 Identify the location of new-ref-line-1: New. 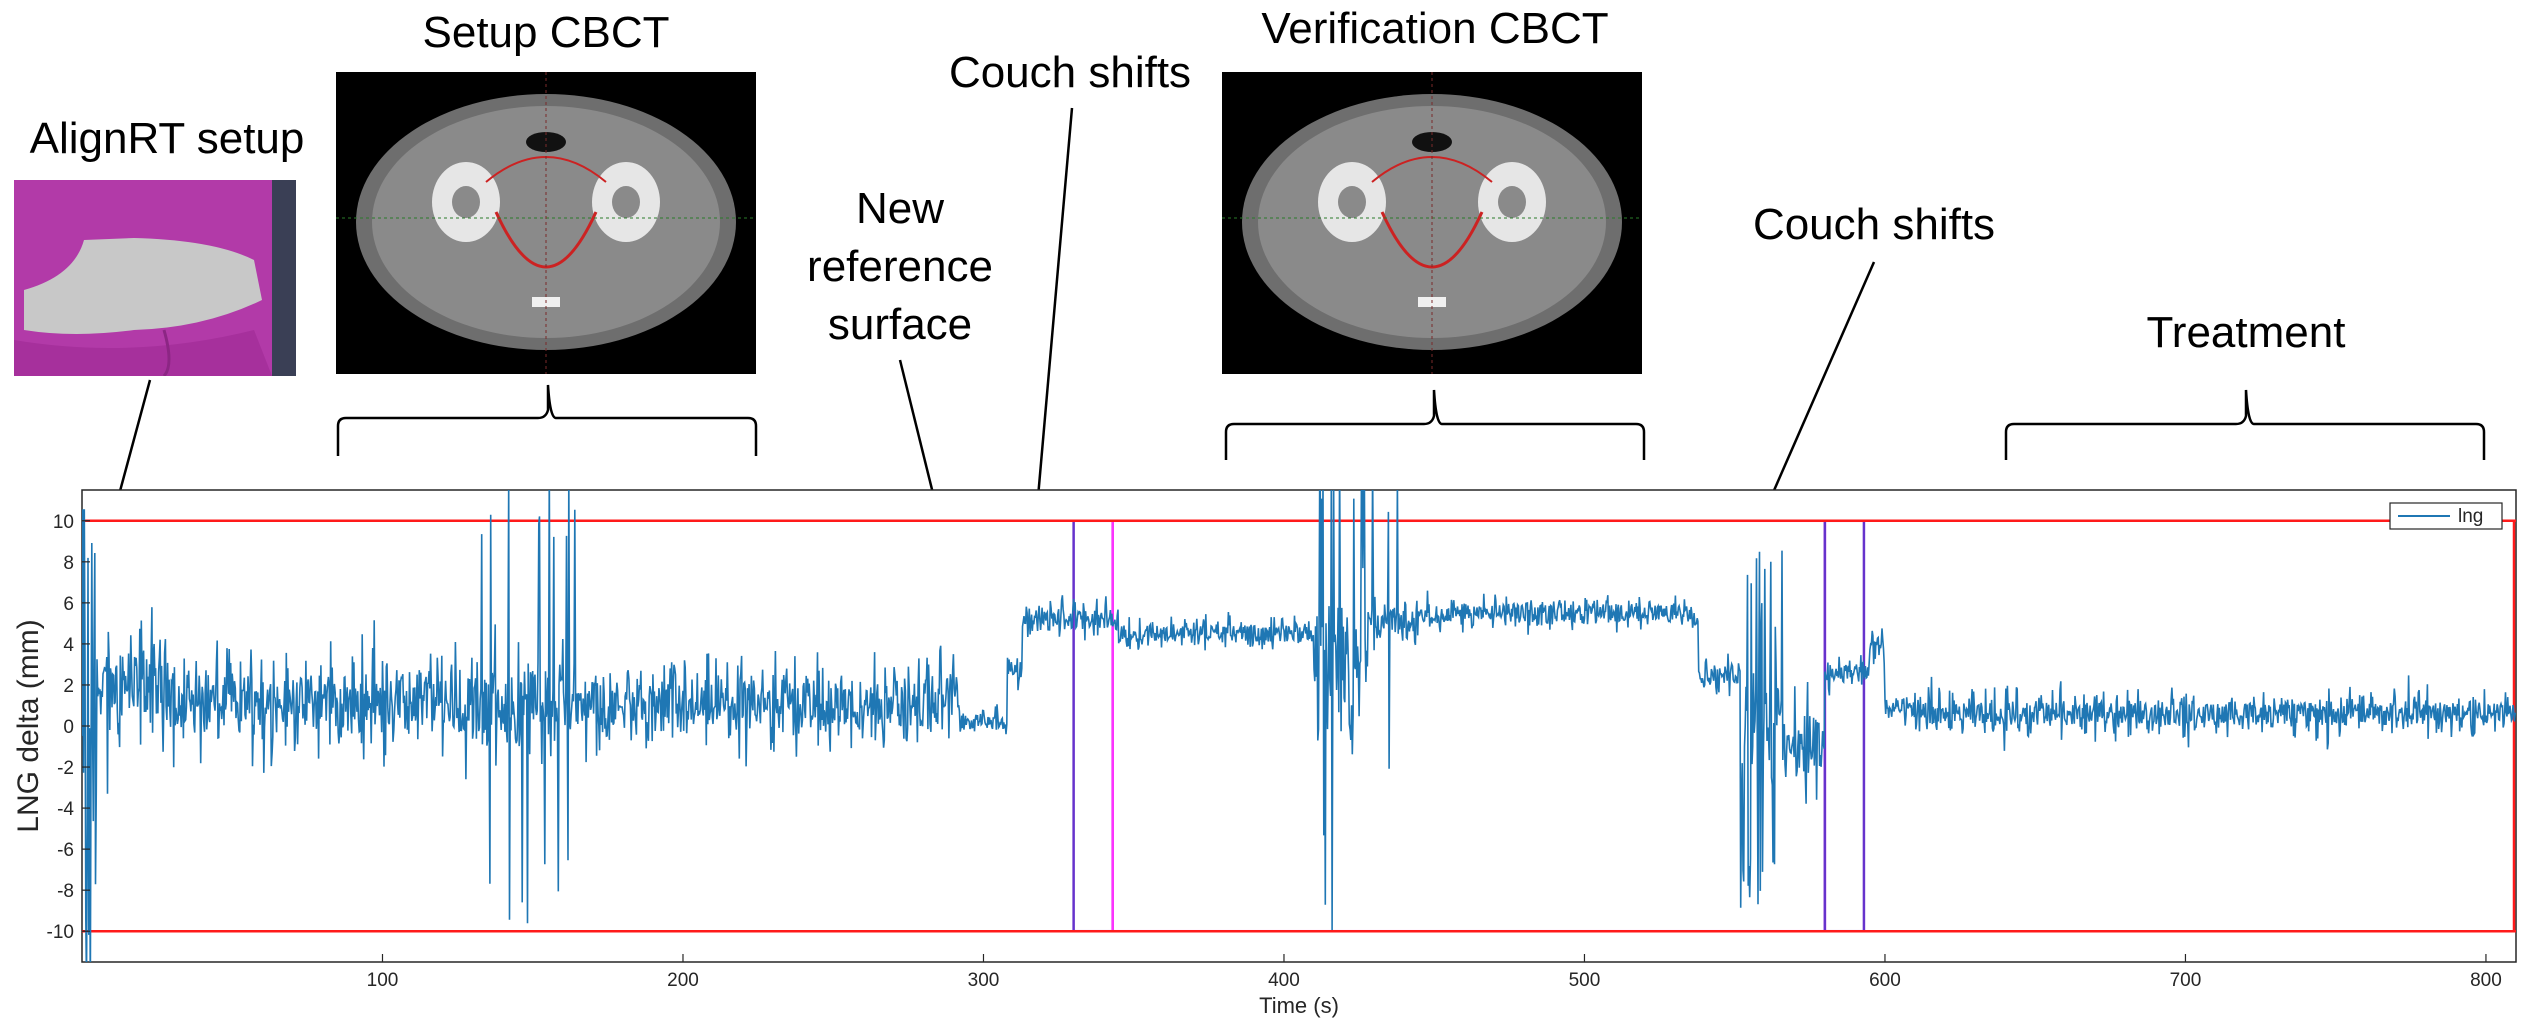
(900, 208).